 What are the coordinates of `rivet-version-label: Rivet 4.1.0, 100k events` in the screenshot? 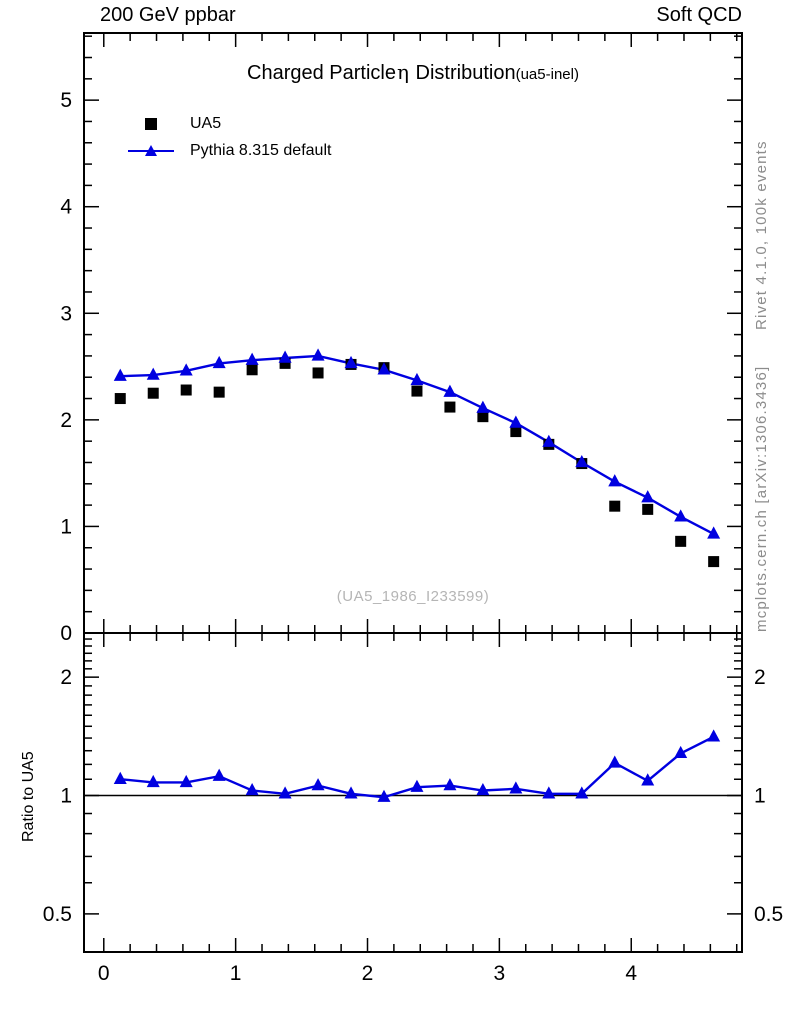 It's located at (761, 235).